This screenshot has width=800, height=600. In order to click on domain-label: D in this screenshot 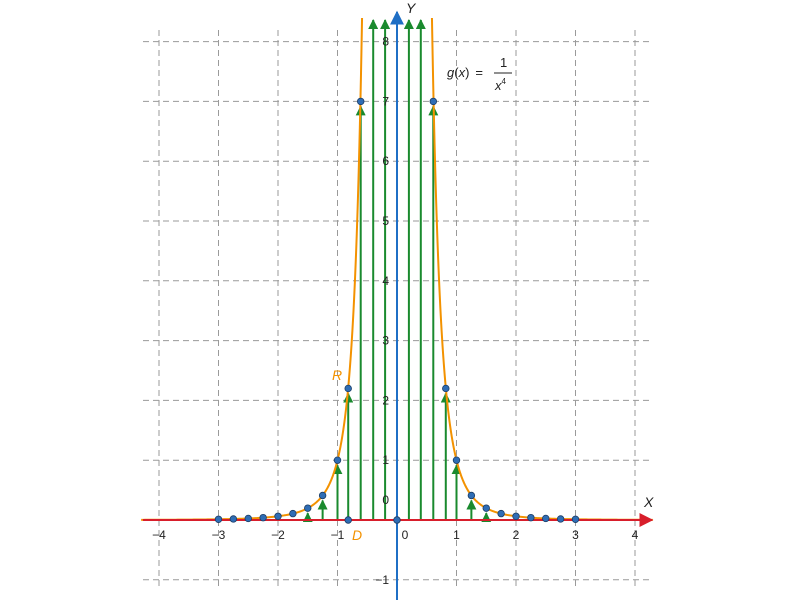, I will do `click(357, 535)`.